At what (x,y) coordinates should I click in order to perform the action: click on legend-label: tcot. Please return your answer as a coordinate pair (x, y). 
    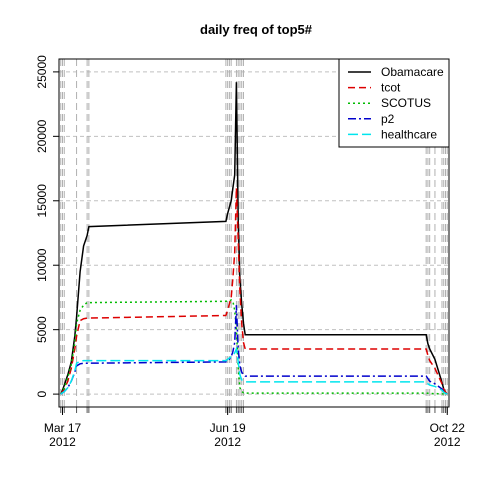
    Looking at the image, I should click on (391, 88).